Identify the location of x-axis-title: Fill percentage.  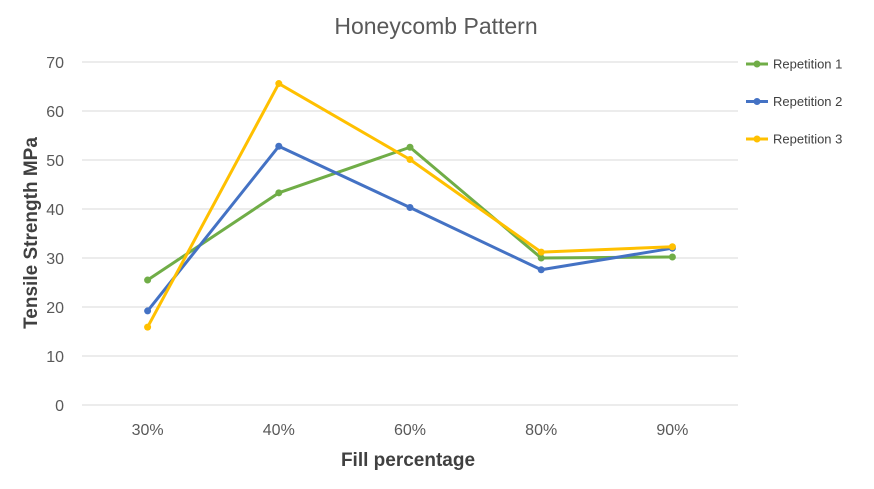
(408, 460).